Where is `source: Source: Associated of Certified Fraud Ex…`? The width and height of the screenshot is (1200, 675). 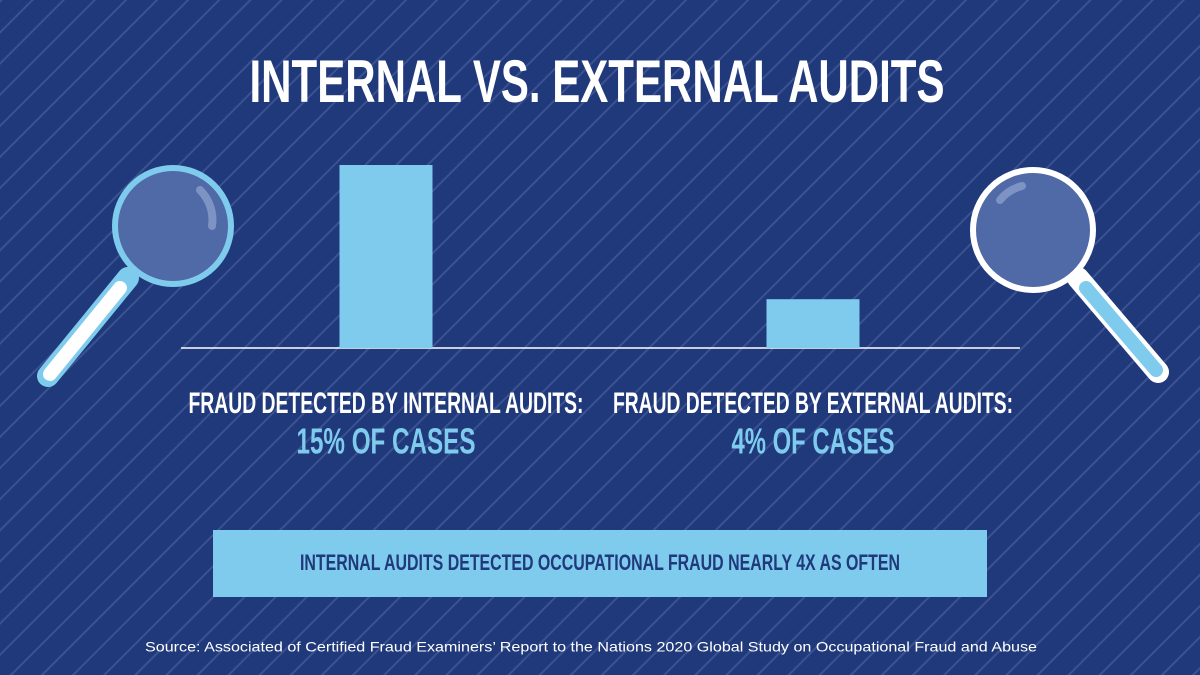 source: Source: Associated of Certified Fraud Ex… is located at coordinates (591, 647).